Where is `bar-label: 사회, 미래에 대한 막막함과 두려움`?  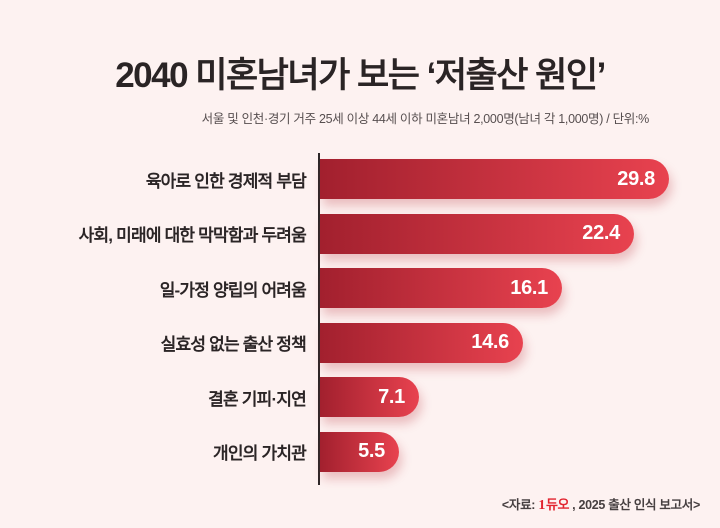
bar-label: 사회, 미래에 대한 막막함과 두려움 is located at coordinates (192, 235).